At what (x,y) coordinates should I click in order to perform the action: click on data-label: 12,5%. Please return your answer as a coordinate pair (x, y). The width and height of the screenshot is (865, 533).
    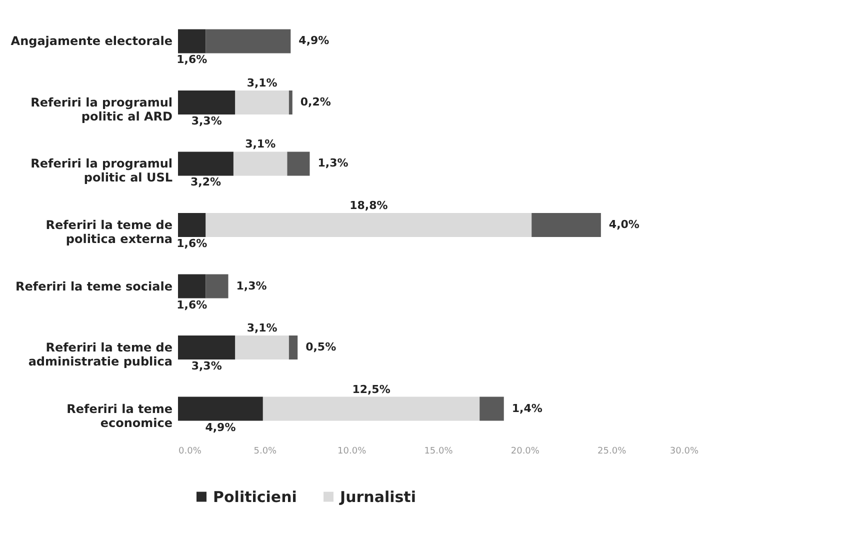
    Looking at the image, I should click on (371, 389).